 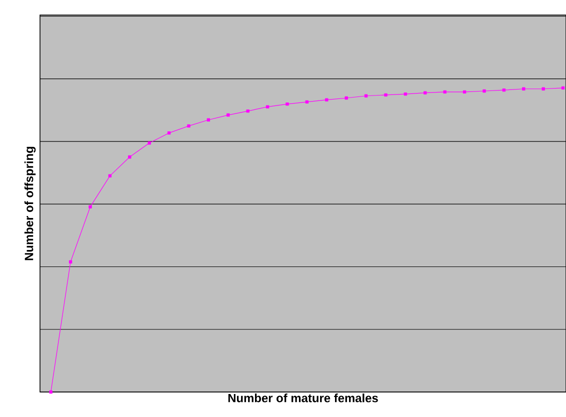 What do you see at coordinates (303, 398) in the screenshot?
I see `x-axis-title: Number of mature females` at bounding box center [303, 398].